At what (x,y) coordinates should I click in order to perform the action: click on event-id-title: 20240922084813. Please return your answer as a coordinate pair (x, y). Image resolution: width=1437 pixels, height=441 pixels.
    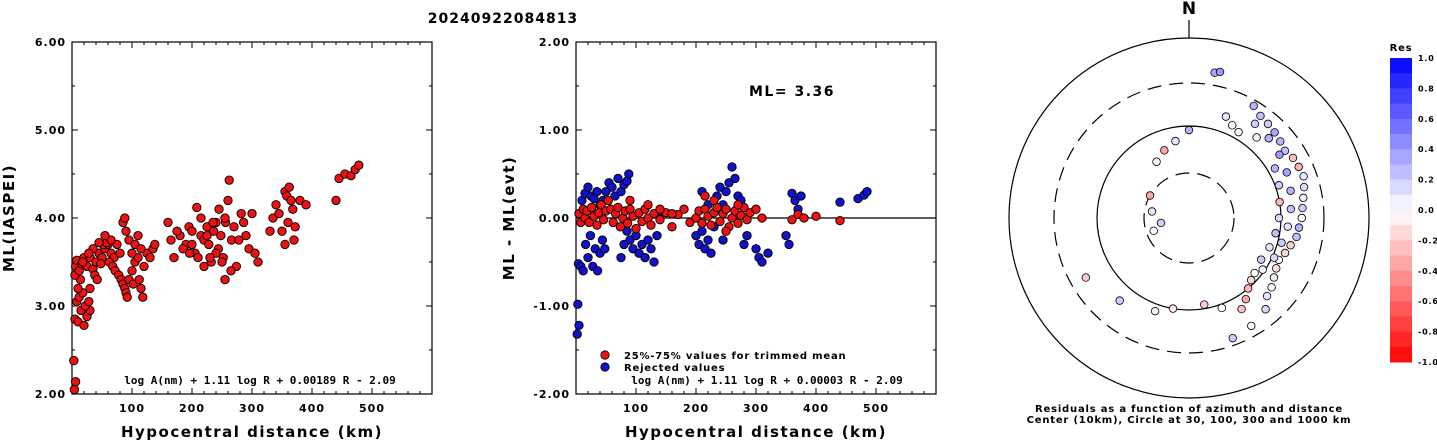
    Looking at the image, I should click on (503, 19).